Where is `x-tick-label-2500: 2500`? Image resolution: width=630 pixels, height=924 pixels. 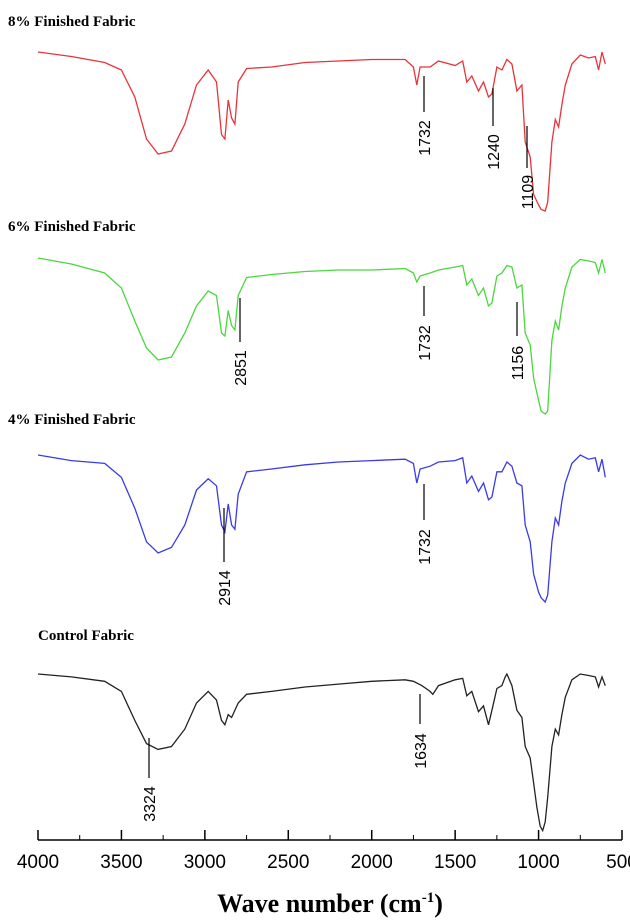 x-tick-label-2500: 2500 is located at coordinates (288, 862).